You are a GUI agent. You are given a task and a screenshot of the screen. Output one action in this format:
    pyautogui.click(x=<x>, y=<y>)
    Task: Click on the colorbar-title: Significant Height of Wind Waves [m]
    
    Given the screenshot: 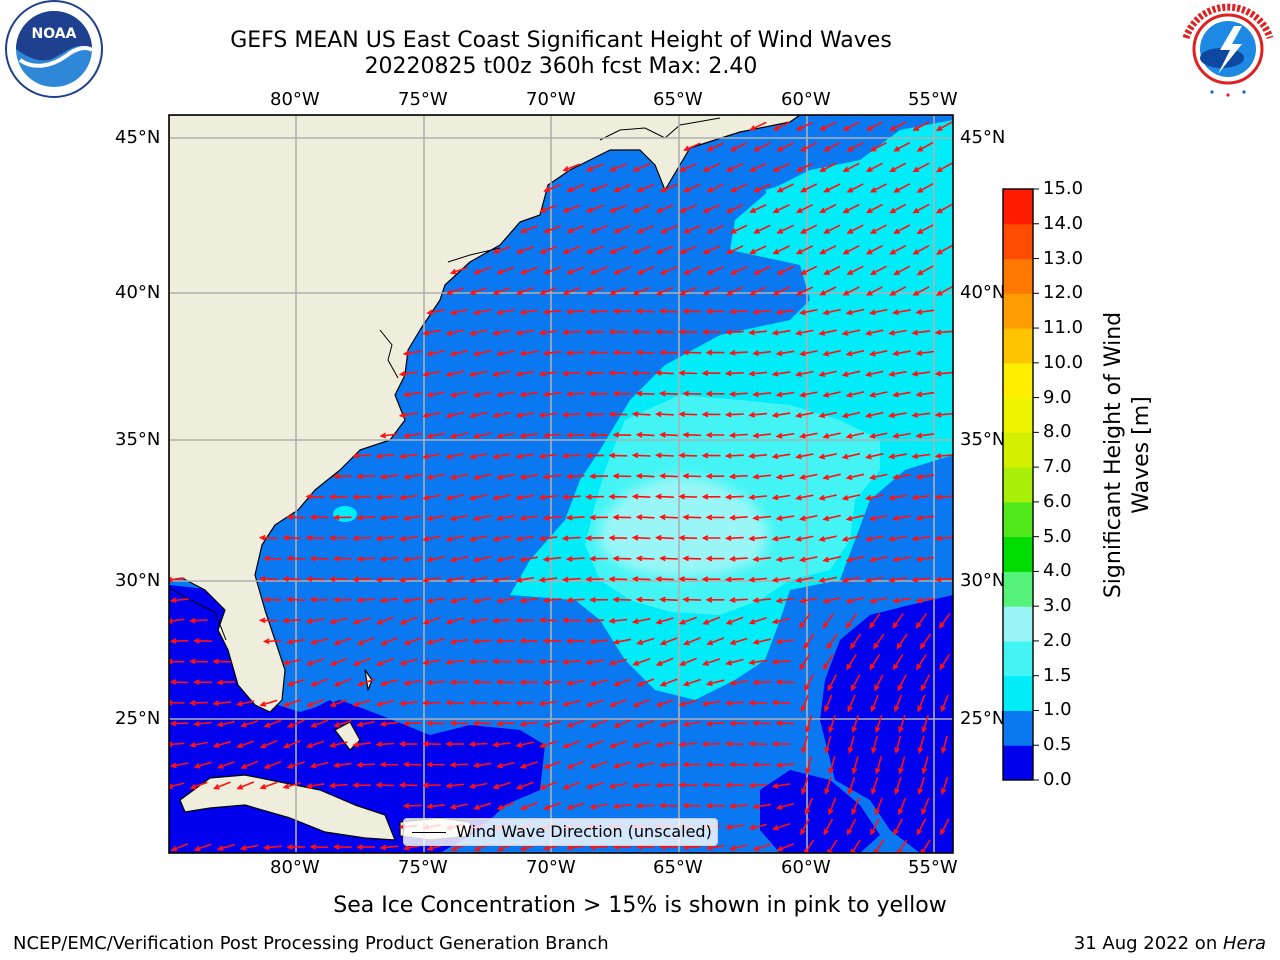 What is the action you would take?
    pyautogui.click(x=1127, y=455)
    